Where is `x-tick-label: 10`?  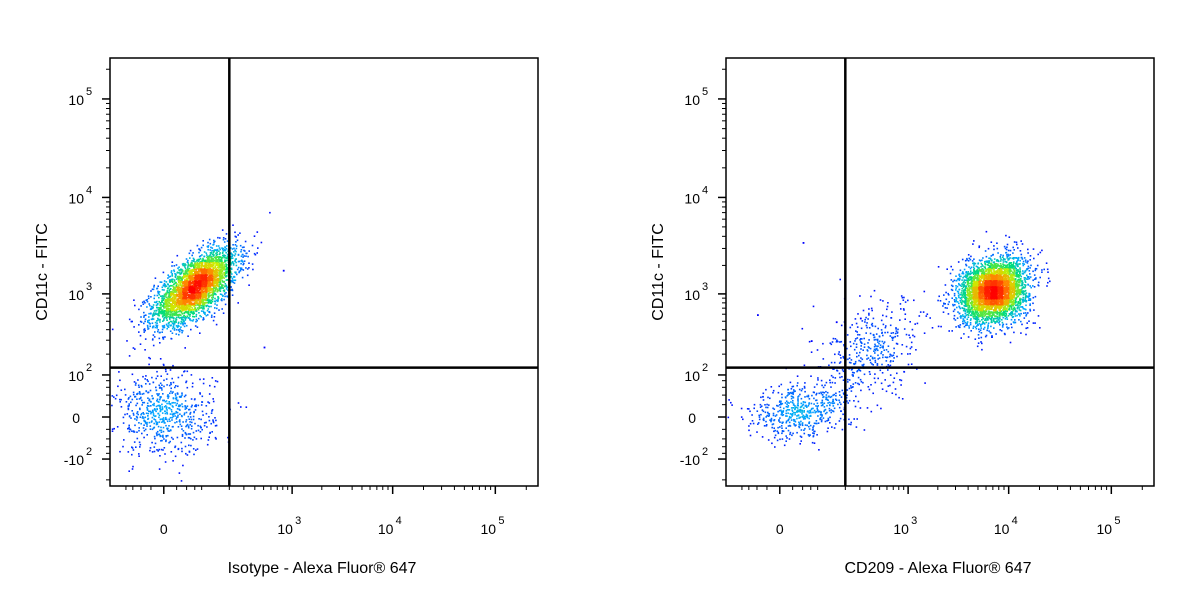 x-tick-label: 10 is located at coordinates (285, 529).